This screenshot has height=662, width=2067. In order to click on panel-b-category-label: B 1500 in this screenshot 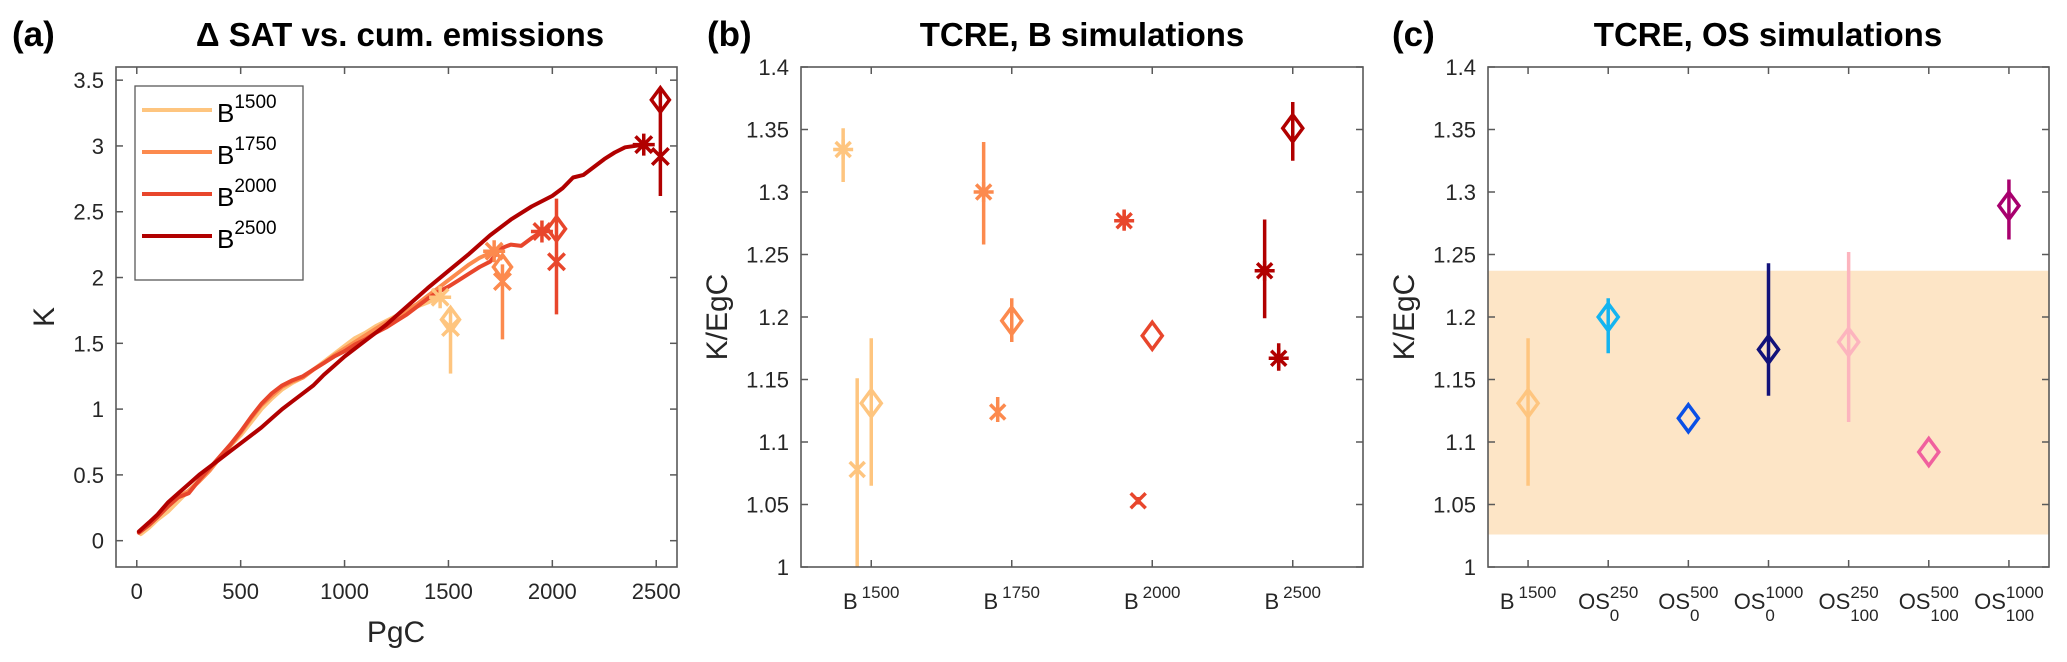, I will do `click(871, 598)`.